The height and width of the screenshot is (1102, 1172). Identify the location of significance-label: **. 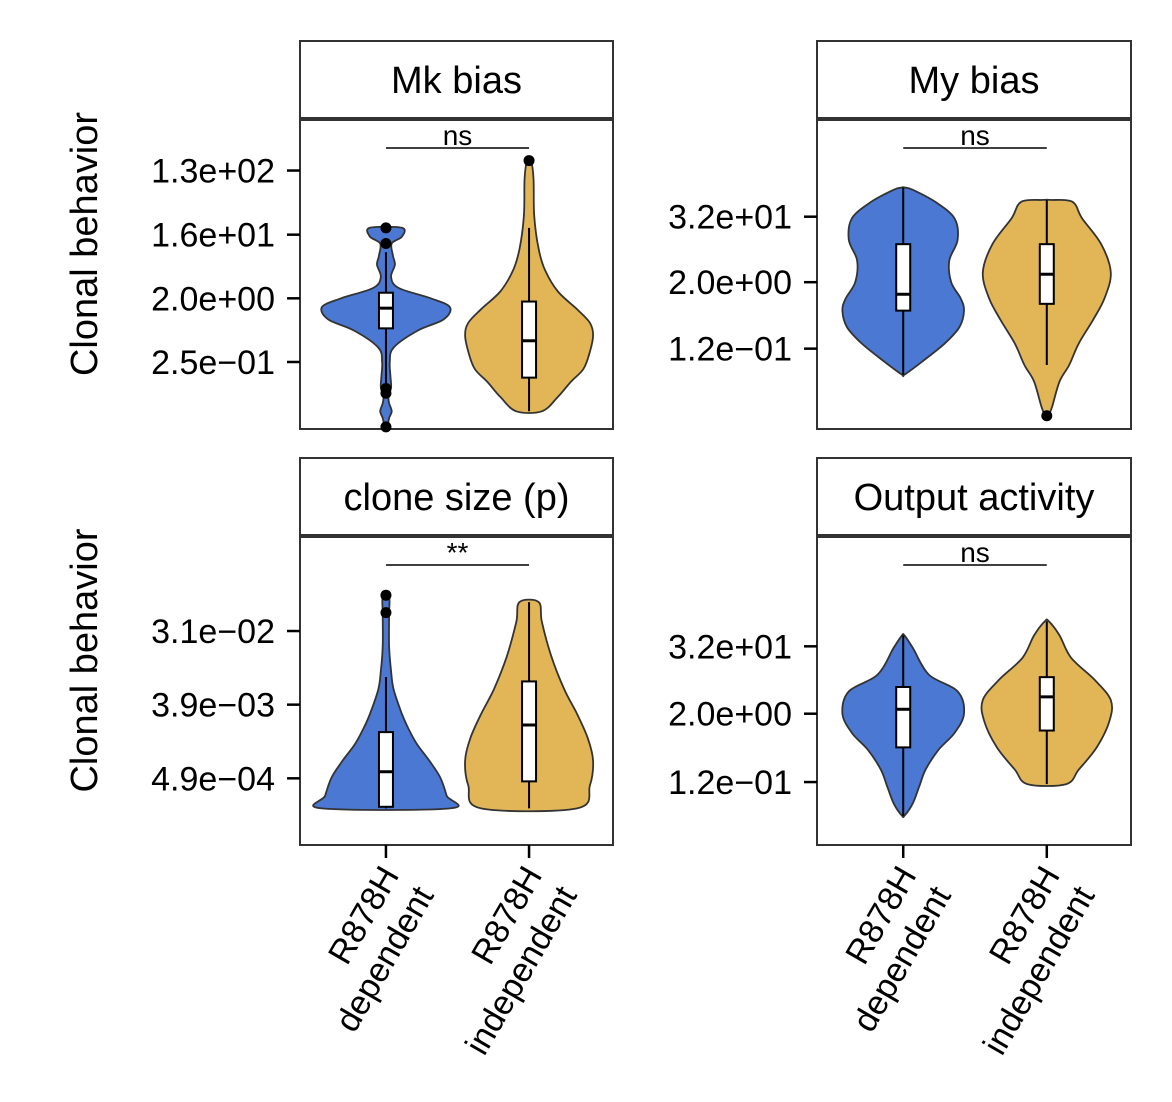
(458, 552).